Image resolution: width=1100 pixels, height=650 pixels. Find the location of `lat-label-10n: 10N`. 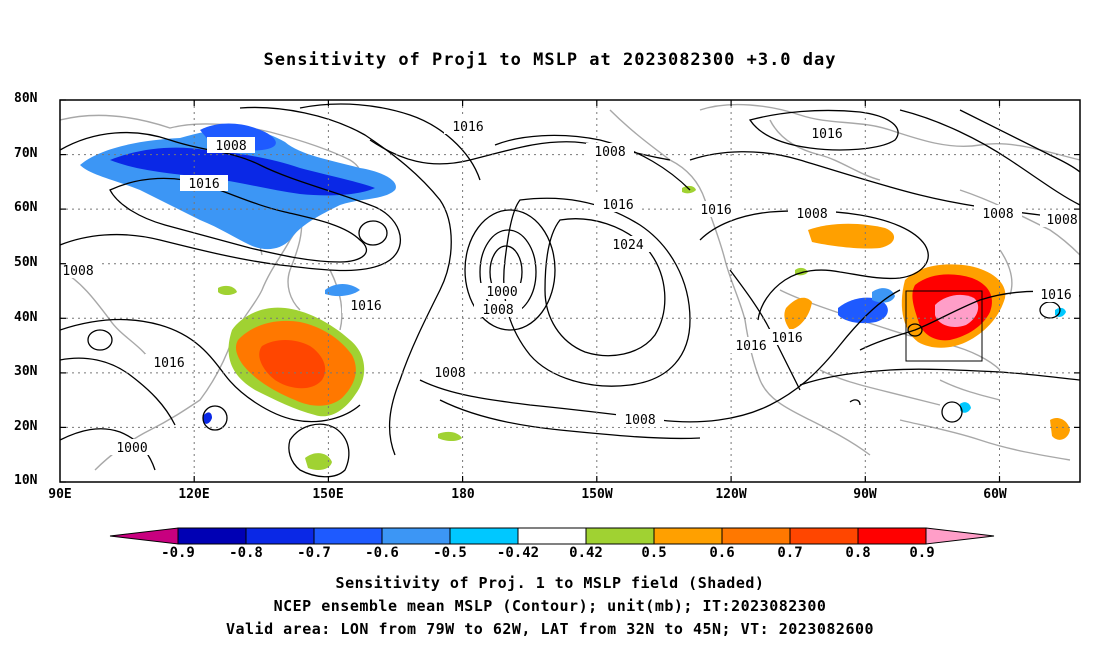

lat-label-10n: 10N is located at coordinates (26, 480).